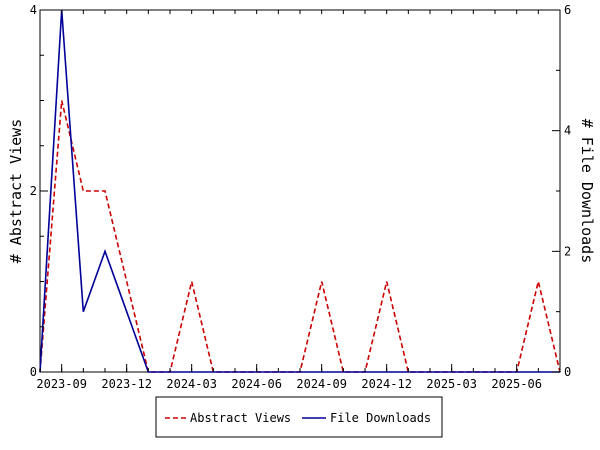  Describe the element at coordinates (386, 384) in the screenshot. I see `x-tick-label: 2024-12` at that location.